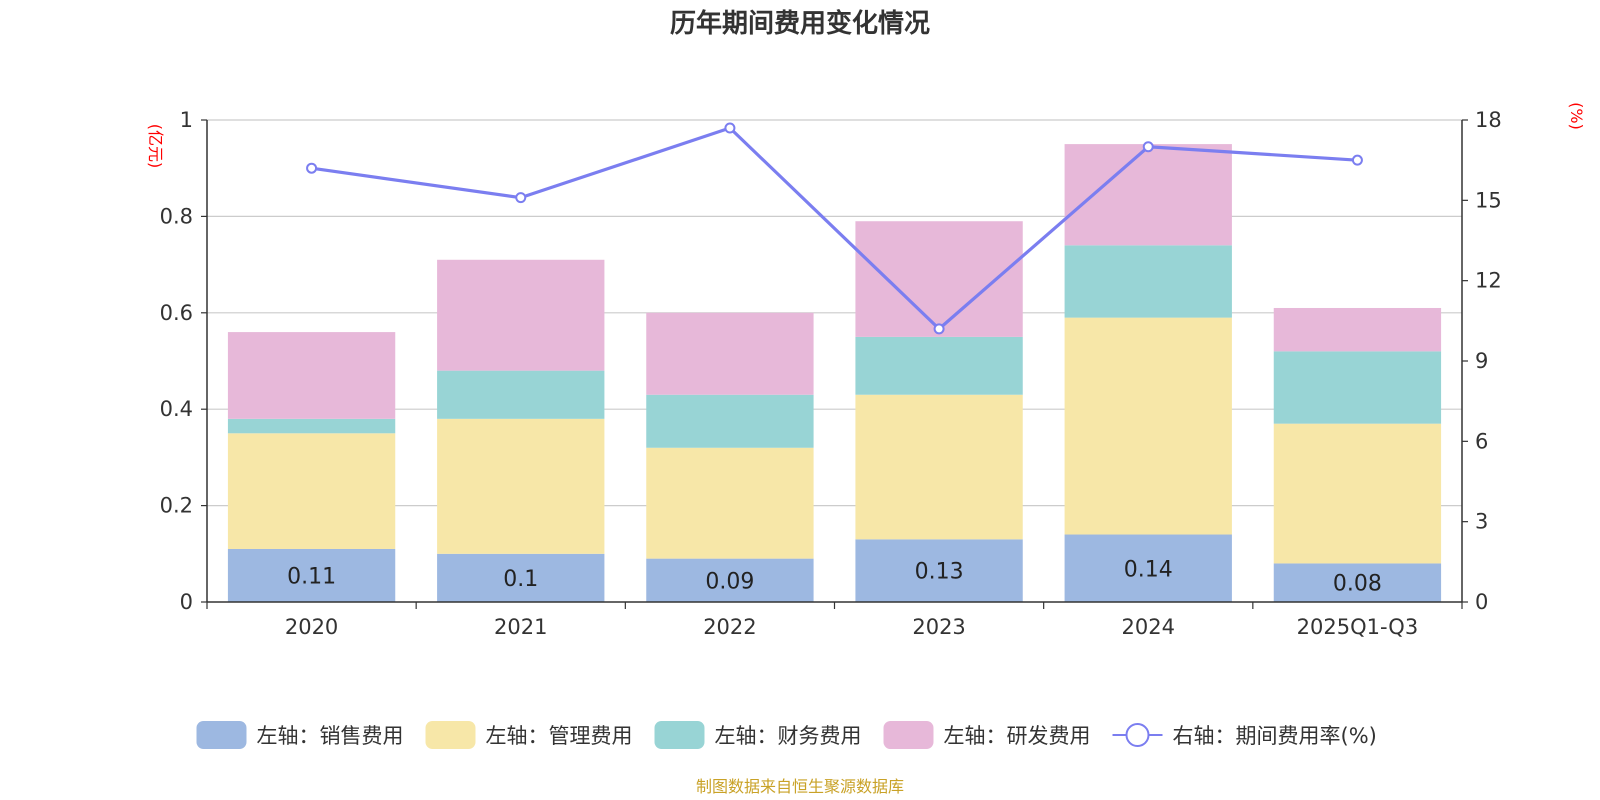  What do you see at coordinates (1358, 627) in the screenshot?
I see `x-tick-label: 2025Q1-Q3` at bounding box center [1358, 627].